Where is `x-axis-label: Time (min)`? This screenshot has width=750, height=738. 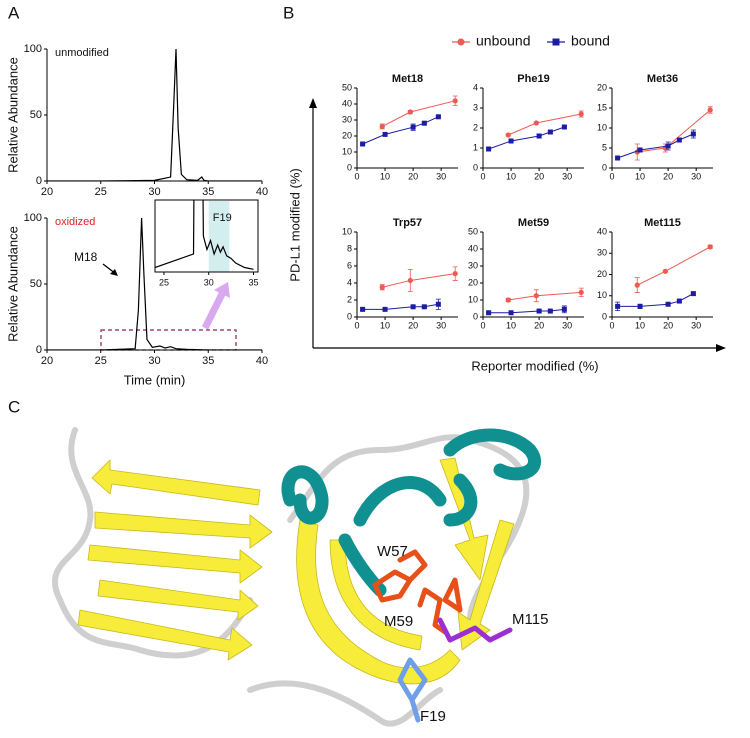
x-axis-label: Time (min) is located at coordinates (155, 379).